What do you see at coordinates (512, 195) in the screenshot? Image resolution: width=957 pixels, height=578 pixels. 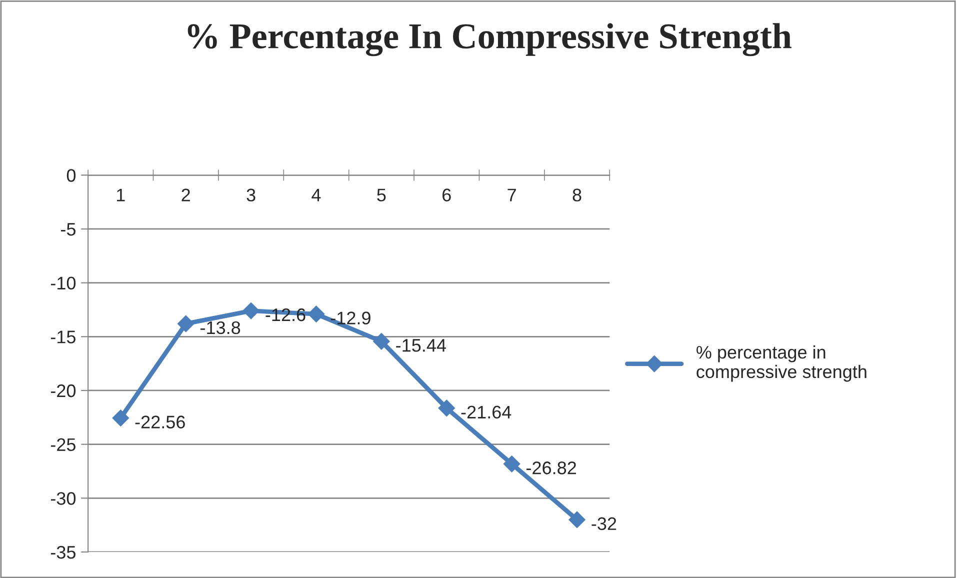 I see `x-tick-label: 7` at bounding box center [512, 195].